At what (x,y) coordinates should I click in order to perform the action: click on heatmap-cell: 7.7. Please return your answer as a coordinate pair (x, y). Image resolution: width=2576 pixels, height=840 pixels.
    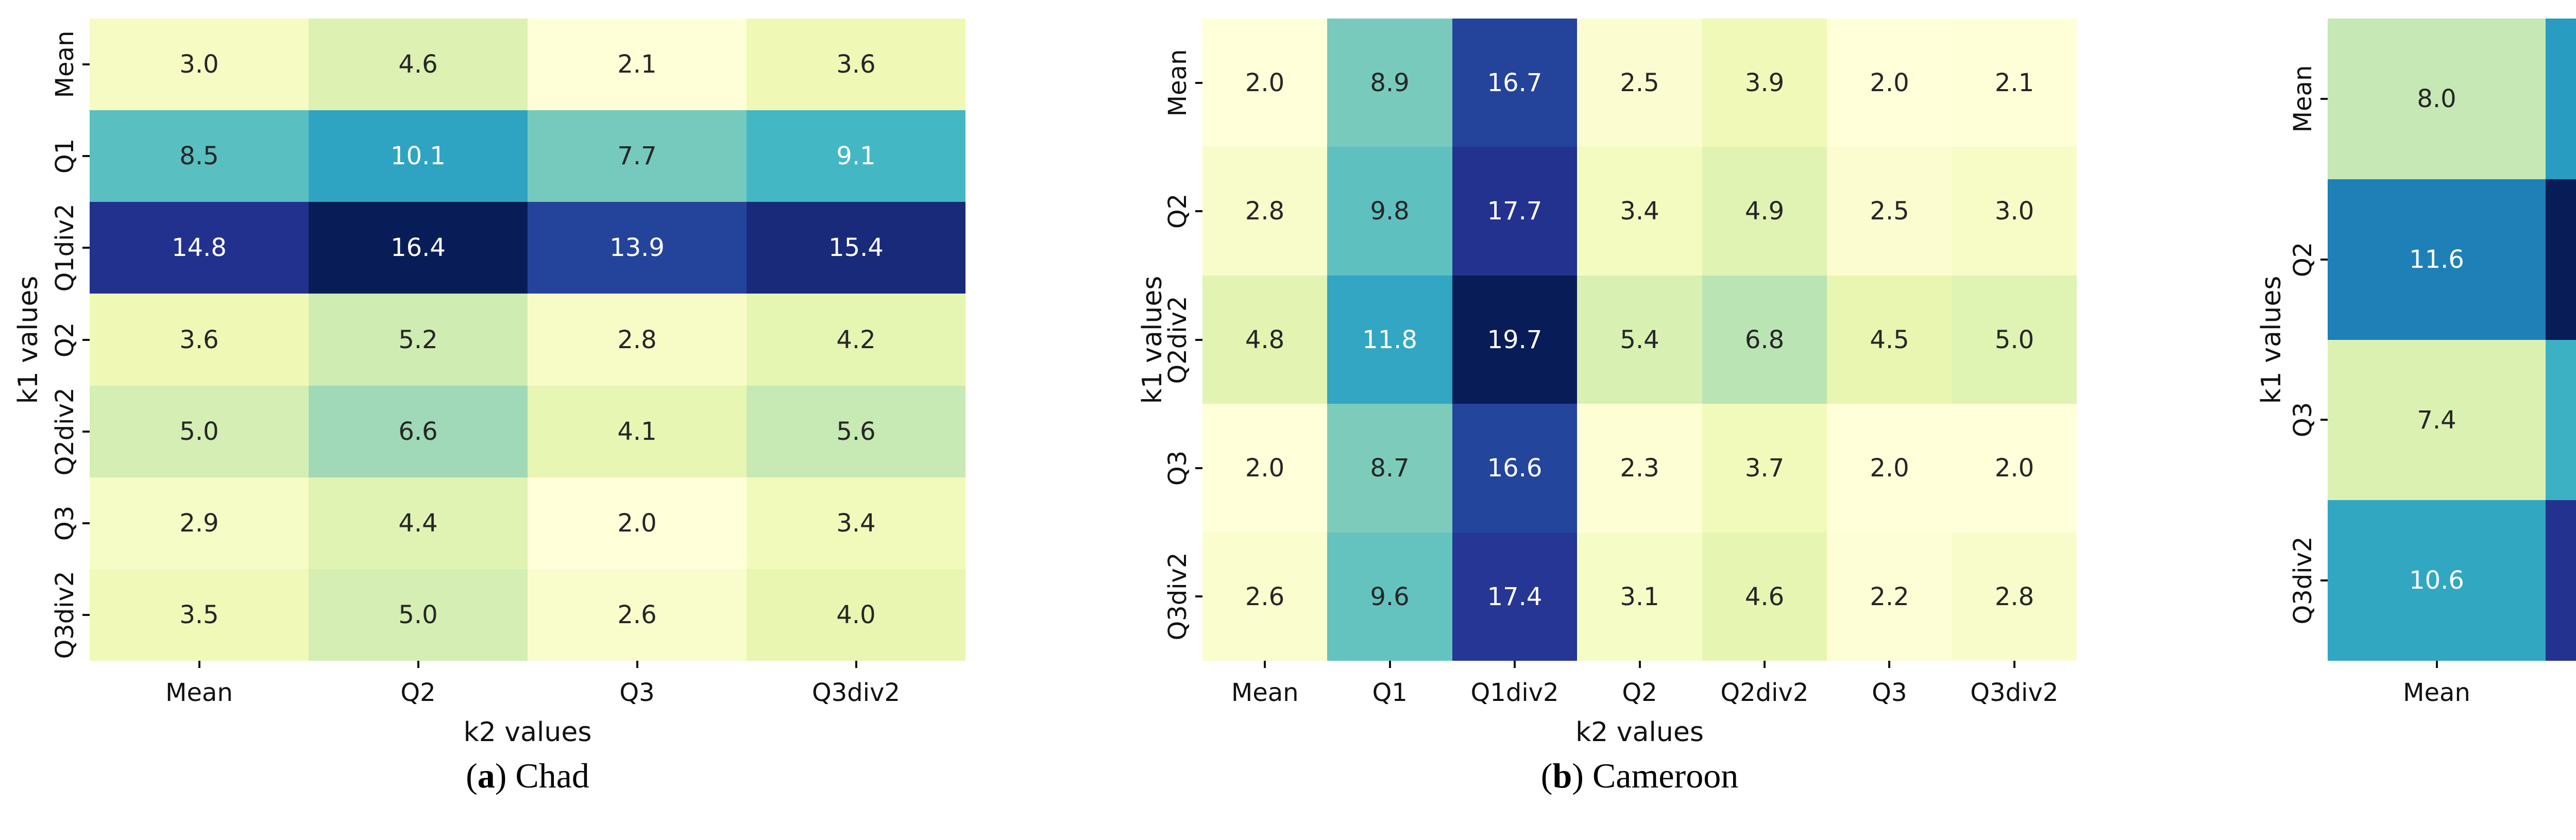
    Looking at the image, I should click on (638, 156).